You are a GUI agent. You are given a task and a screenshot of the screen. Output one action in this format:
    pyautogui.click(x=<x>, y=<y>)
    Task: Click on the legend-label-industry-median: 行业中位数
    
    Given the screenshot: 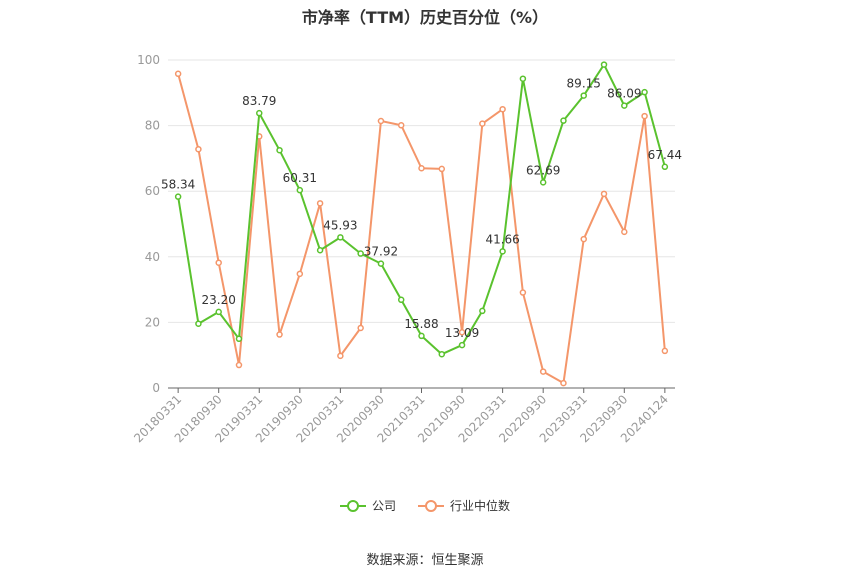 What is the action you would take?
    pyautogui.click(x=480, y=506)
    